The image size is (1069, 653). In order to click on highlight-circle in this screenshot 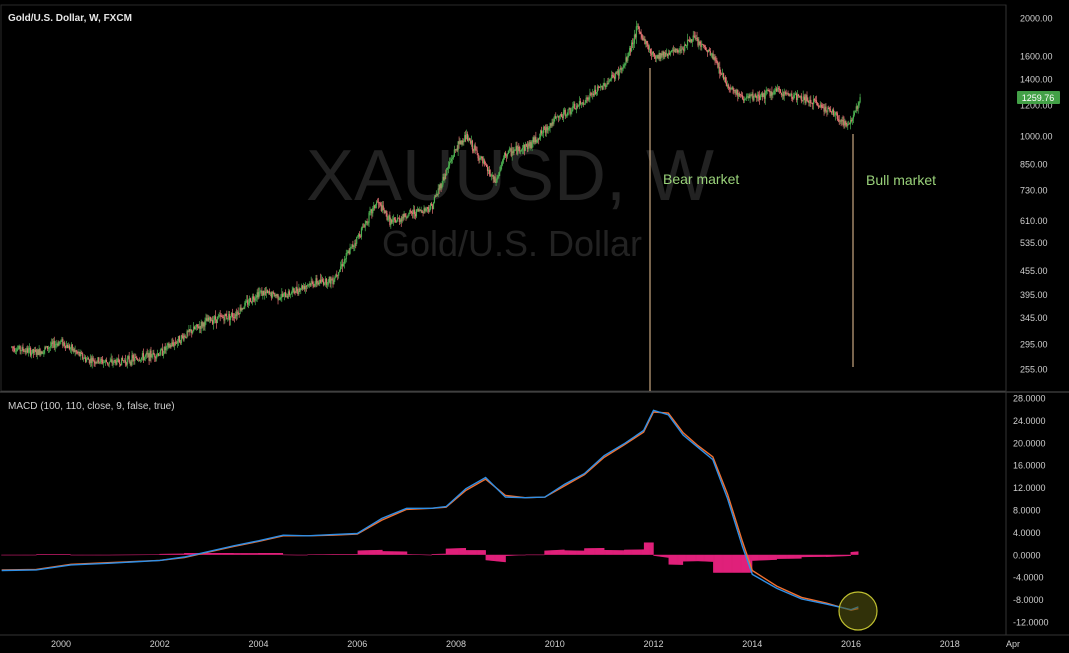, I will do `click(858, 611)`.